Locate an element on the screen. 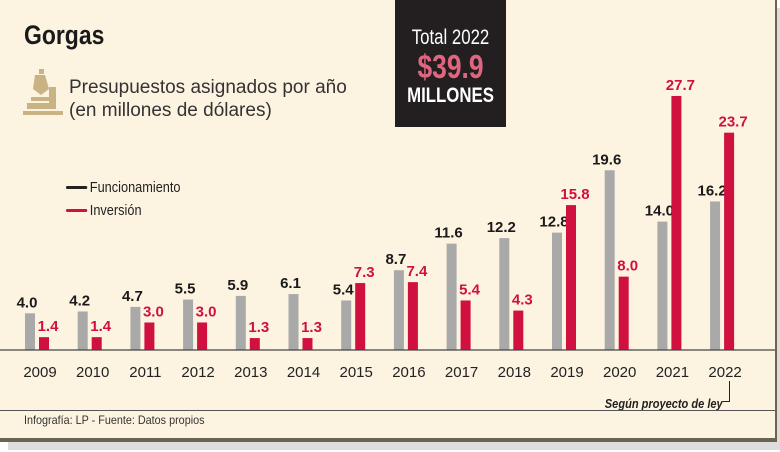  total-value: $39.9 is located at coordinates (450, 66).